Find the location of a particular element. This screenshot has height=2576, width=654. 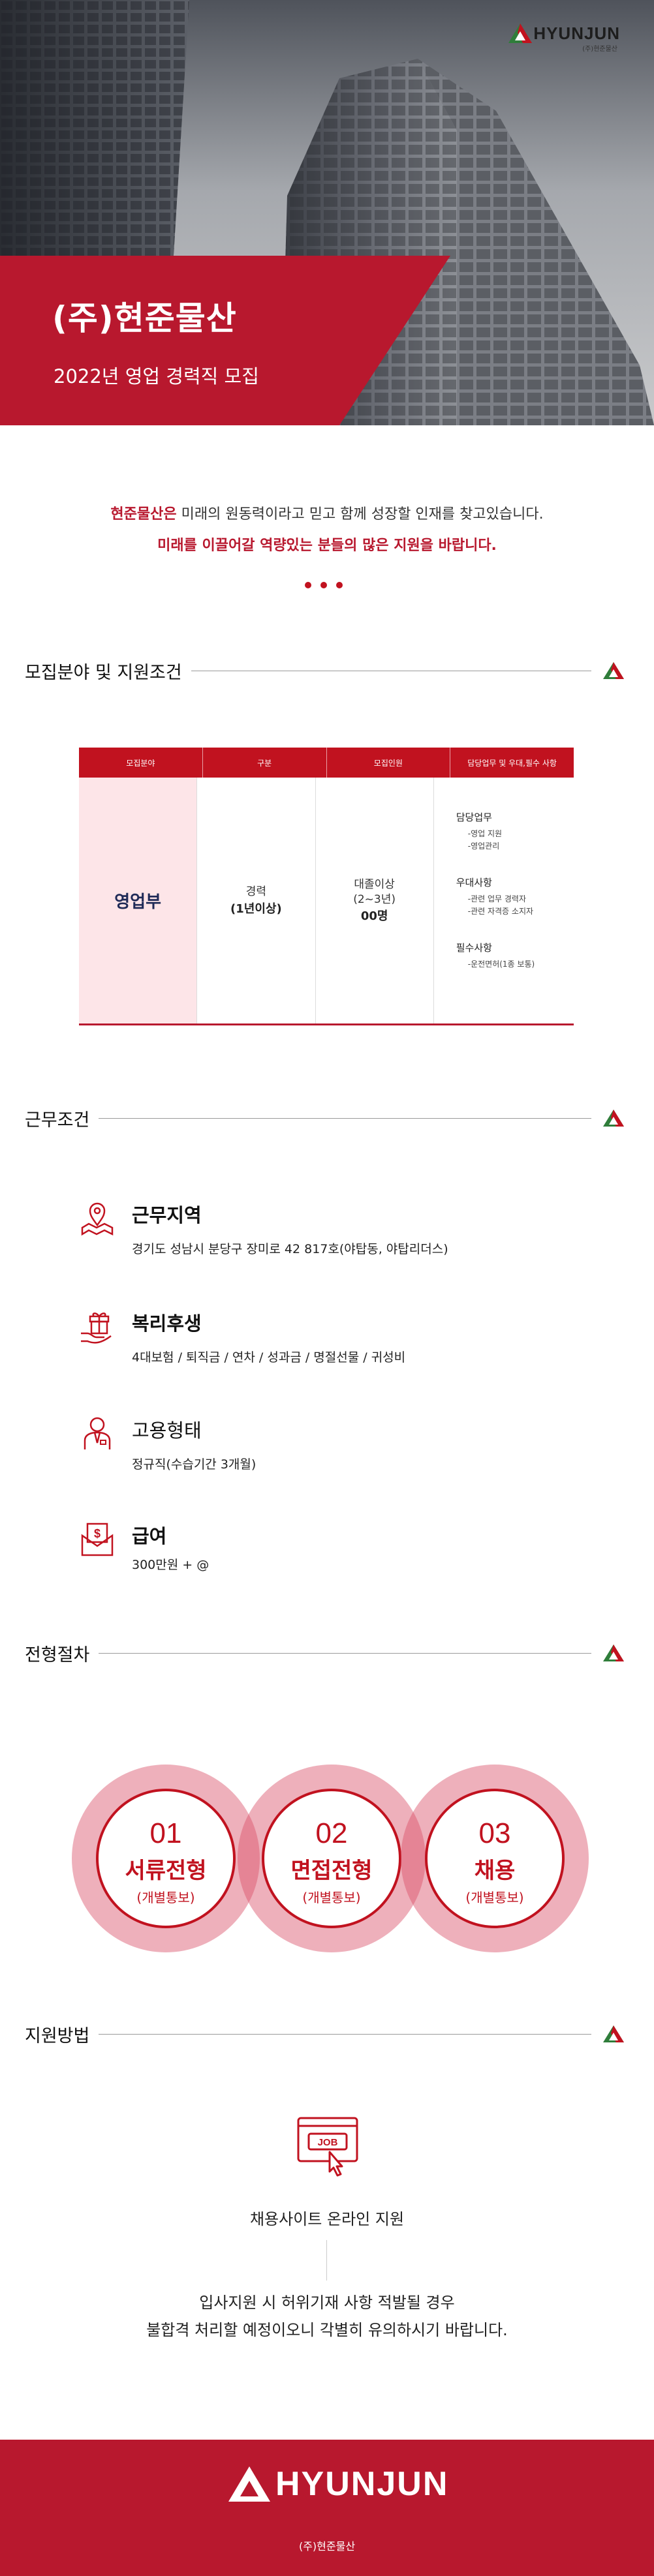

condition-location: 근무지역 경기도 성남시 분당구 장미로 42 817호(야탑동, 야탑리더스) is located at coordinates (263, 1228).